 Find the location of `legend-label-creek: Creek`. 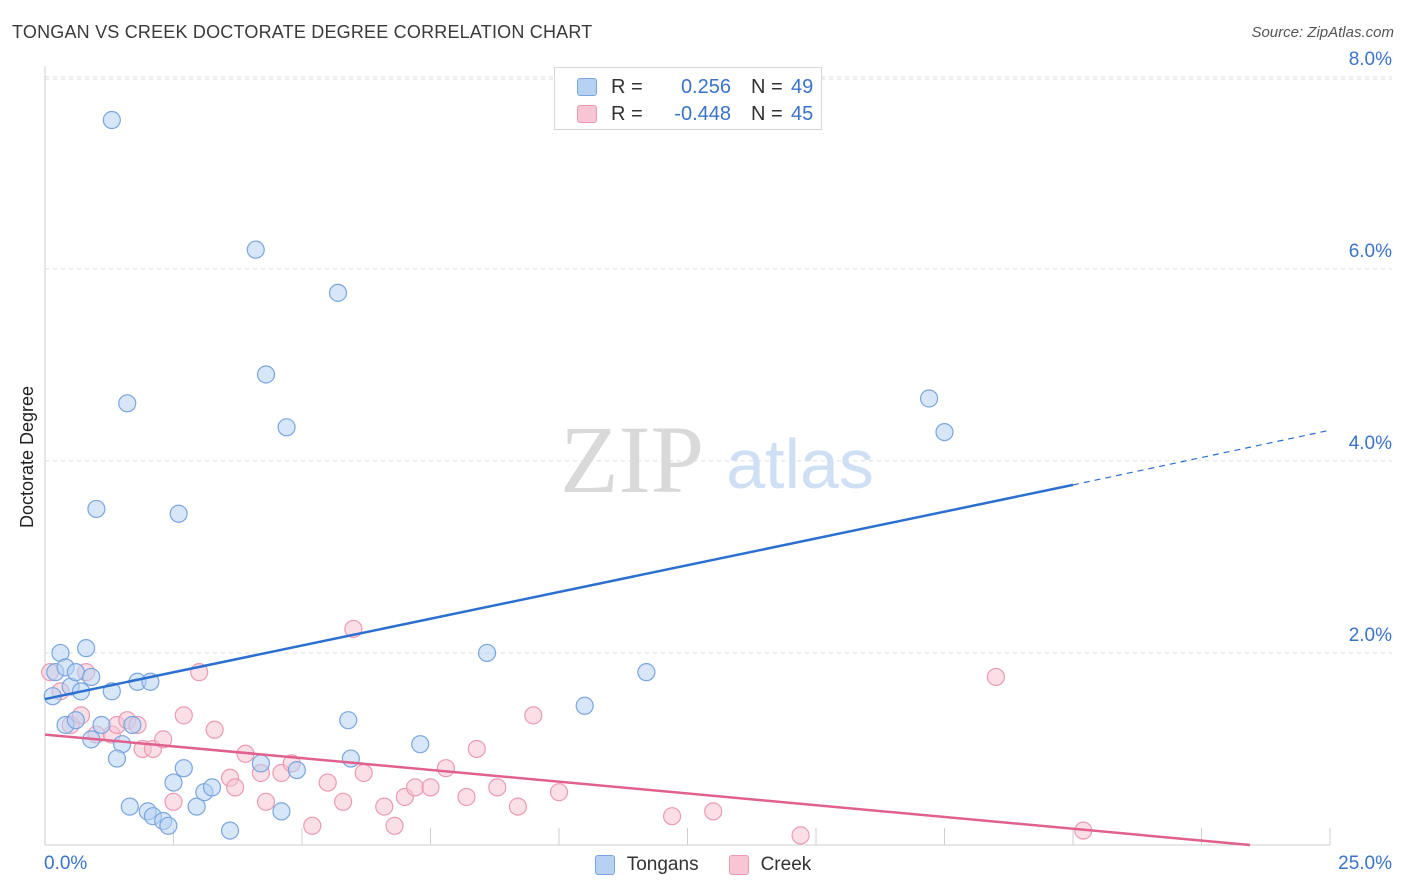

legend-label-creek: Creek is located at coordinates (786, 864).